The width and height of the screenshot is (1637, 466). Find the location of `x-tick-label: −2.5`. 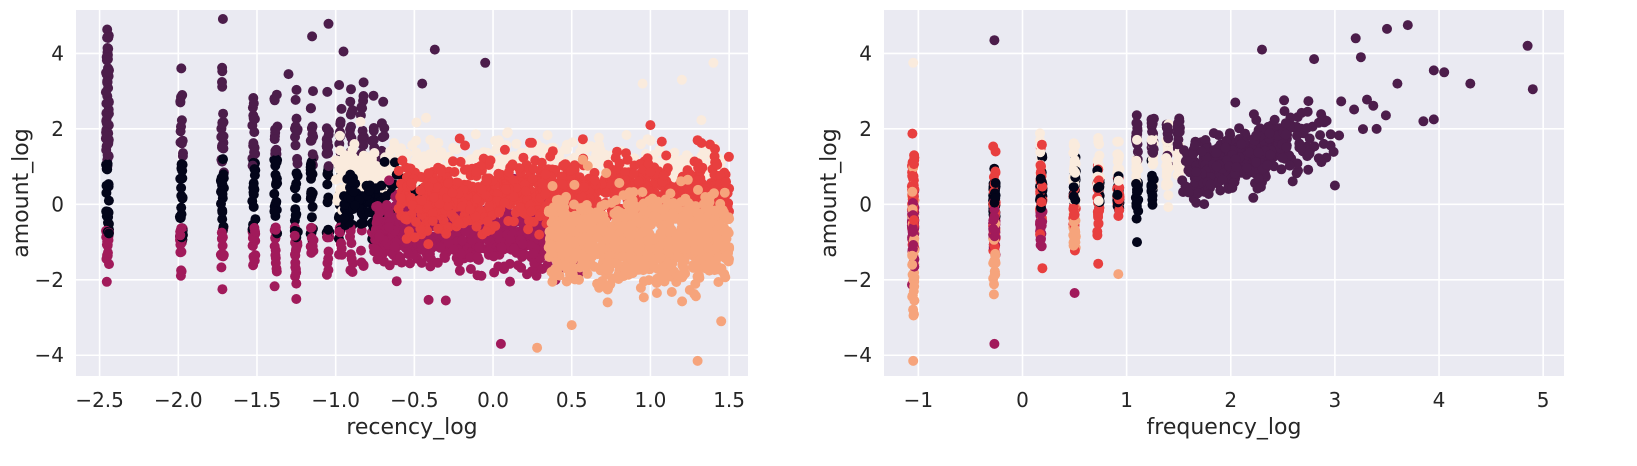

x-tick-label: −2.5 is located at coordinates (99, 400).